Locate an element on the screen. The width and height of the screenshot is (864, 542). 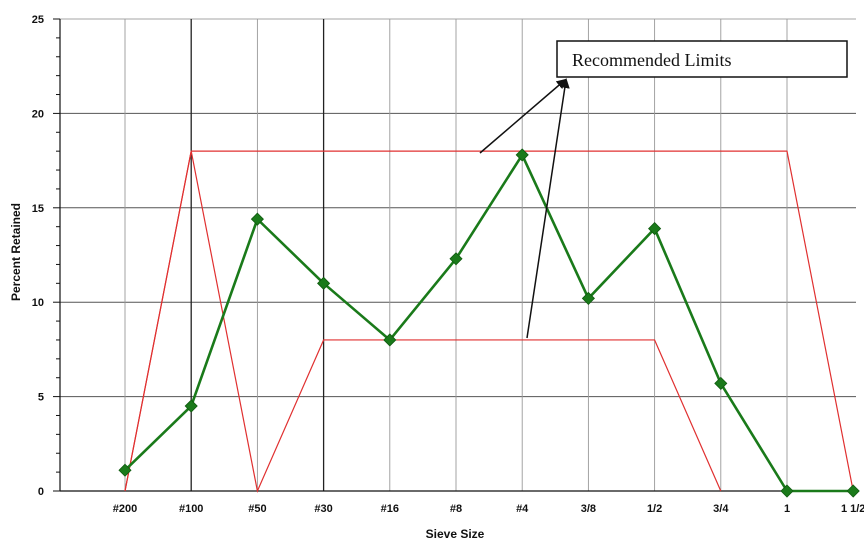
x-tick-label: 3/8 is located at coordinates (588, 509).